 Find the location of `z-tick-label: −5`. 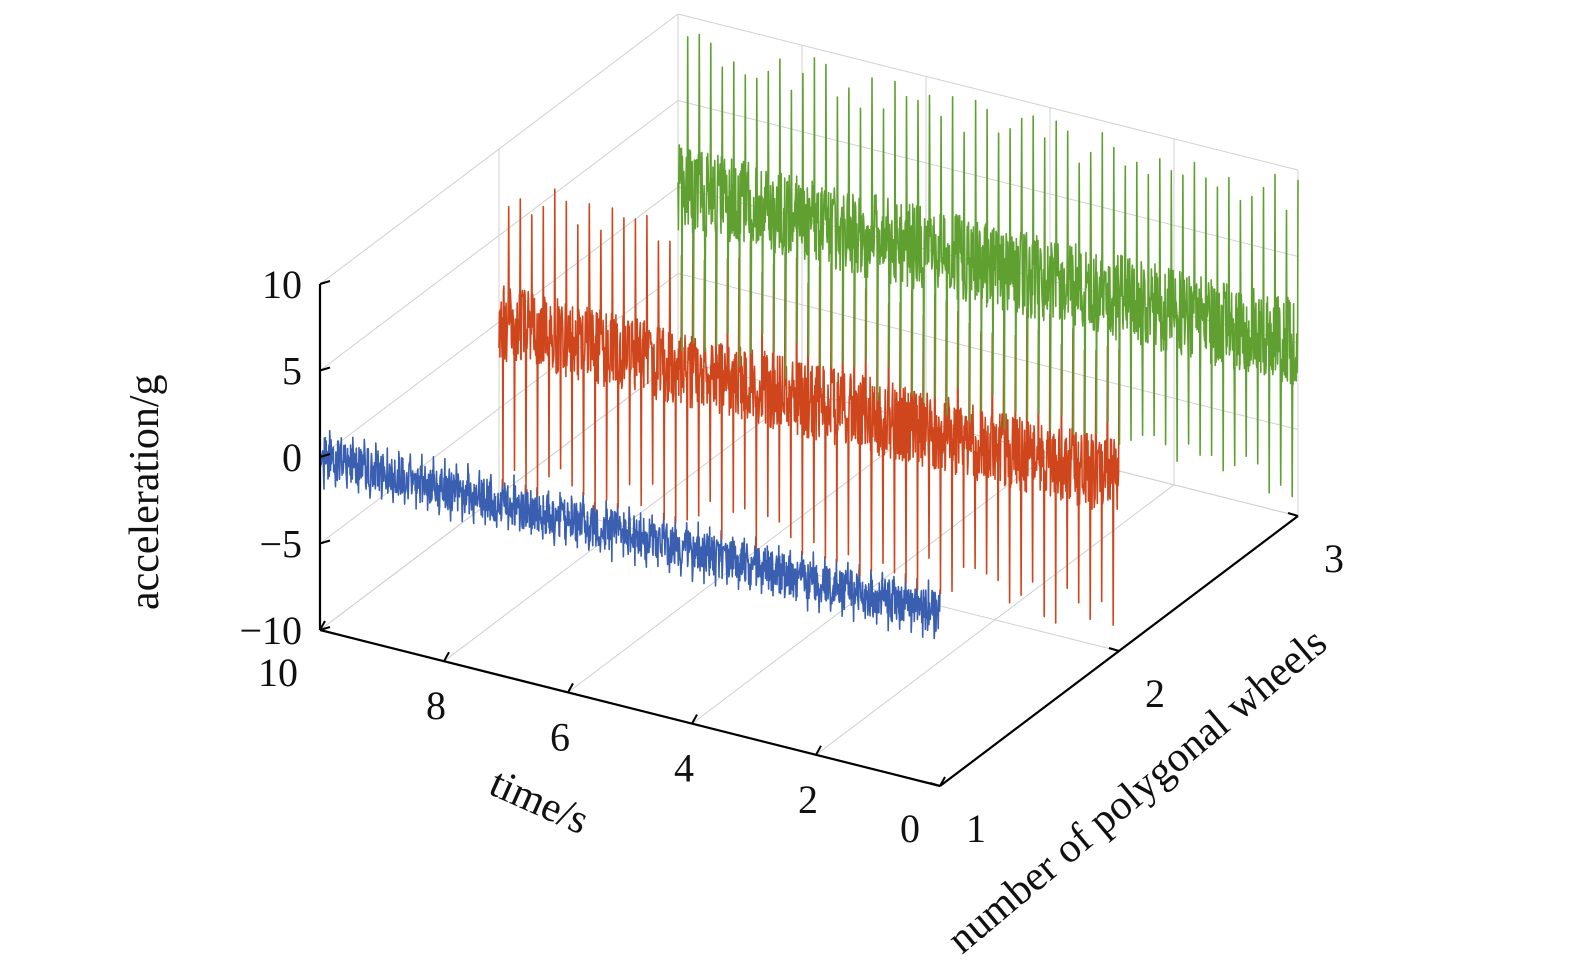

z-tick-label: −5 is located at coordinates (280, 544).